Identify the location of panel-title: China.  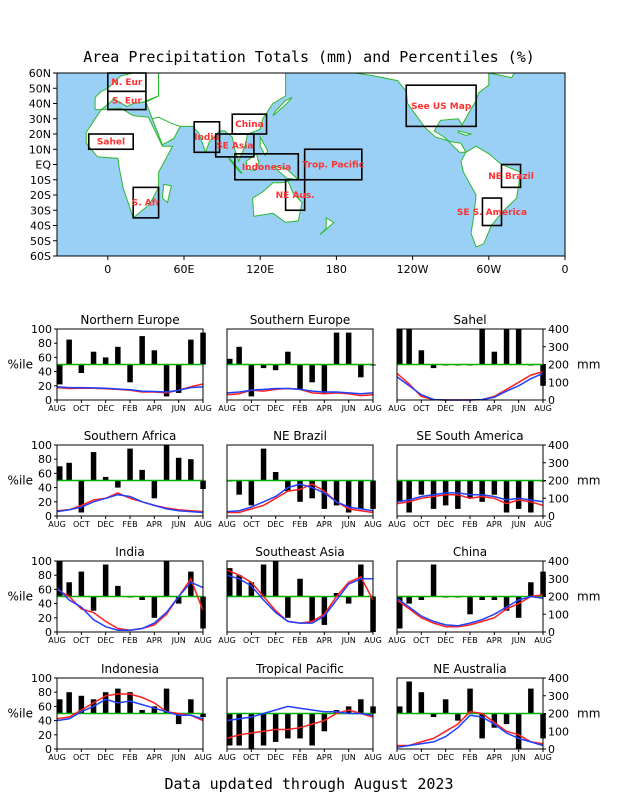
(470, 552).